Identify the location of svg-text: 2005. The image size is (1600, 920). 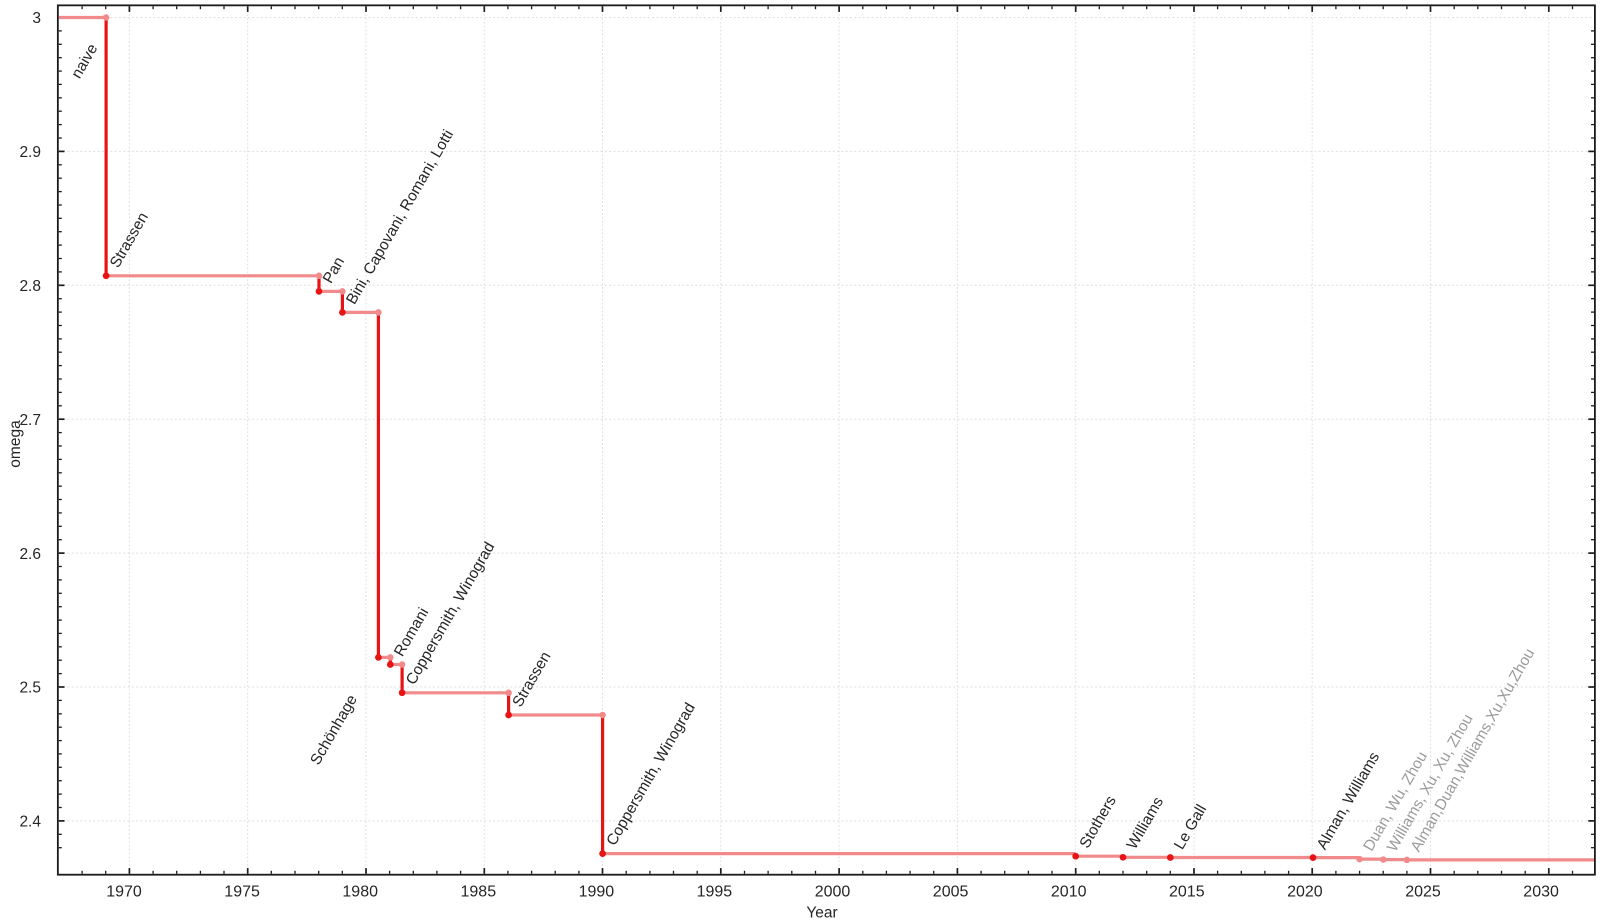
(951, 892).